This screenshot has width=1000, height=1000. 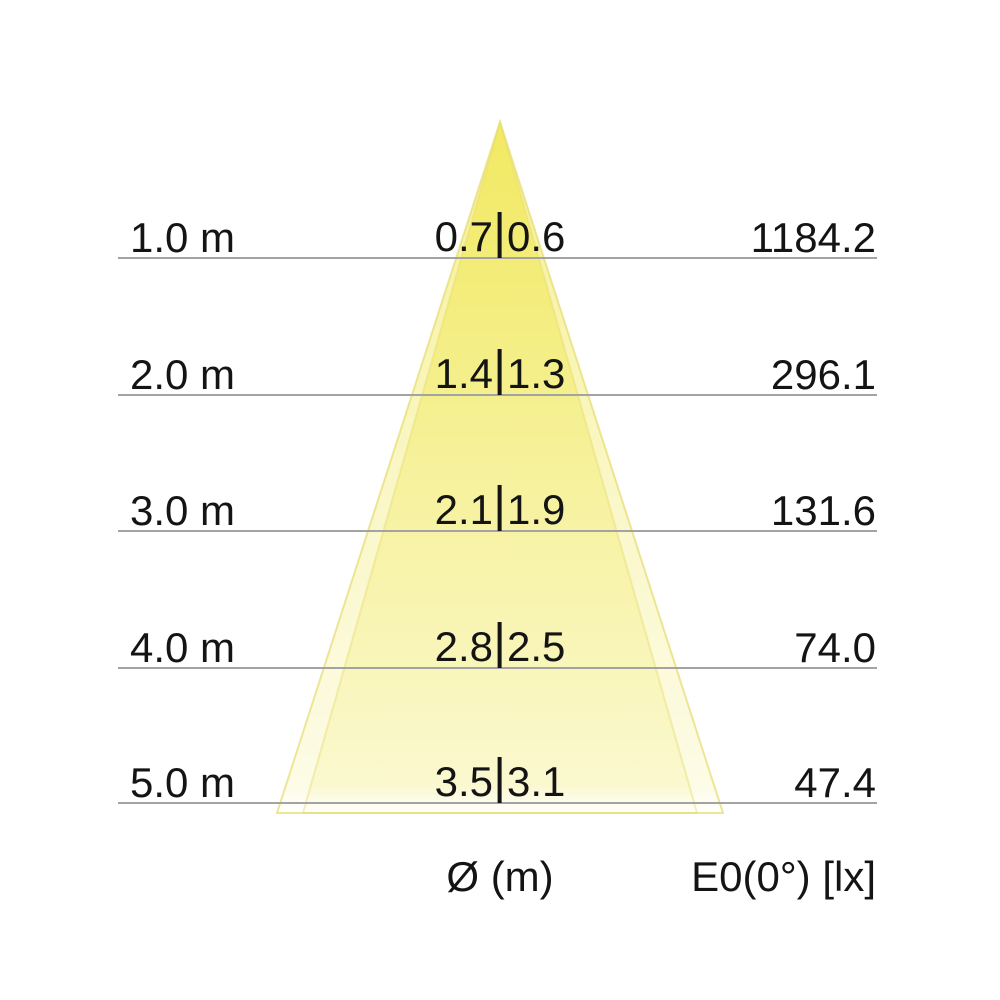 I want to click on diameter-wide-4m: 2.8, so click(x=463, y=646).